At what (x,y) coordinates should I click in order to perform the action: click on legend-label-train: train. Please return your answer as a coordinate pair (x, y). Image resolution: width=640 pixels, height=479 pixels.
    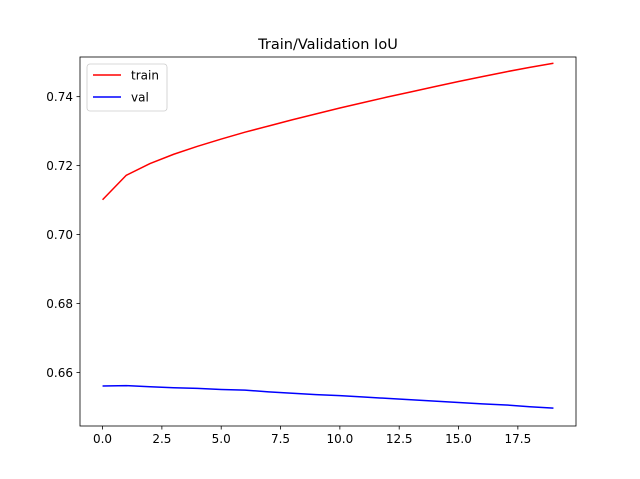
    Looking at the image, I should click on (145, 76).